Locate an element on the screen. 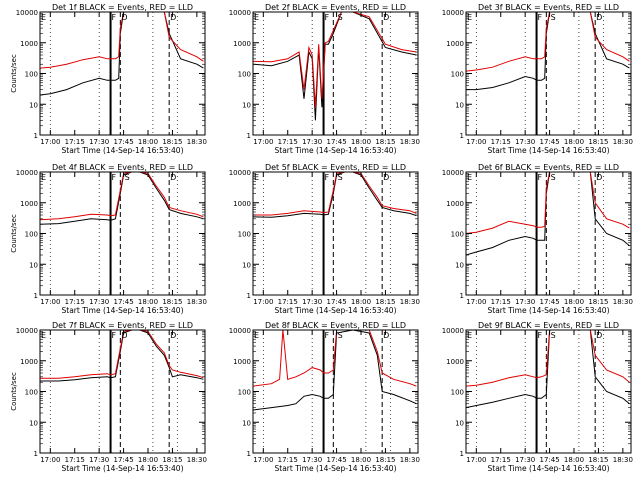 The height and width of the screenshot is (480, 640). chart-title: Det 4f BLACK = Events, RED = LLD is located at coordinates (122, 167).